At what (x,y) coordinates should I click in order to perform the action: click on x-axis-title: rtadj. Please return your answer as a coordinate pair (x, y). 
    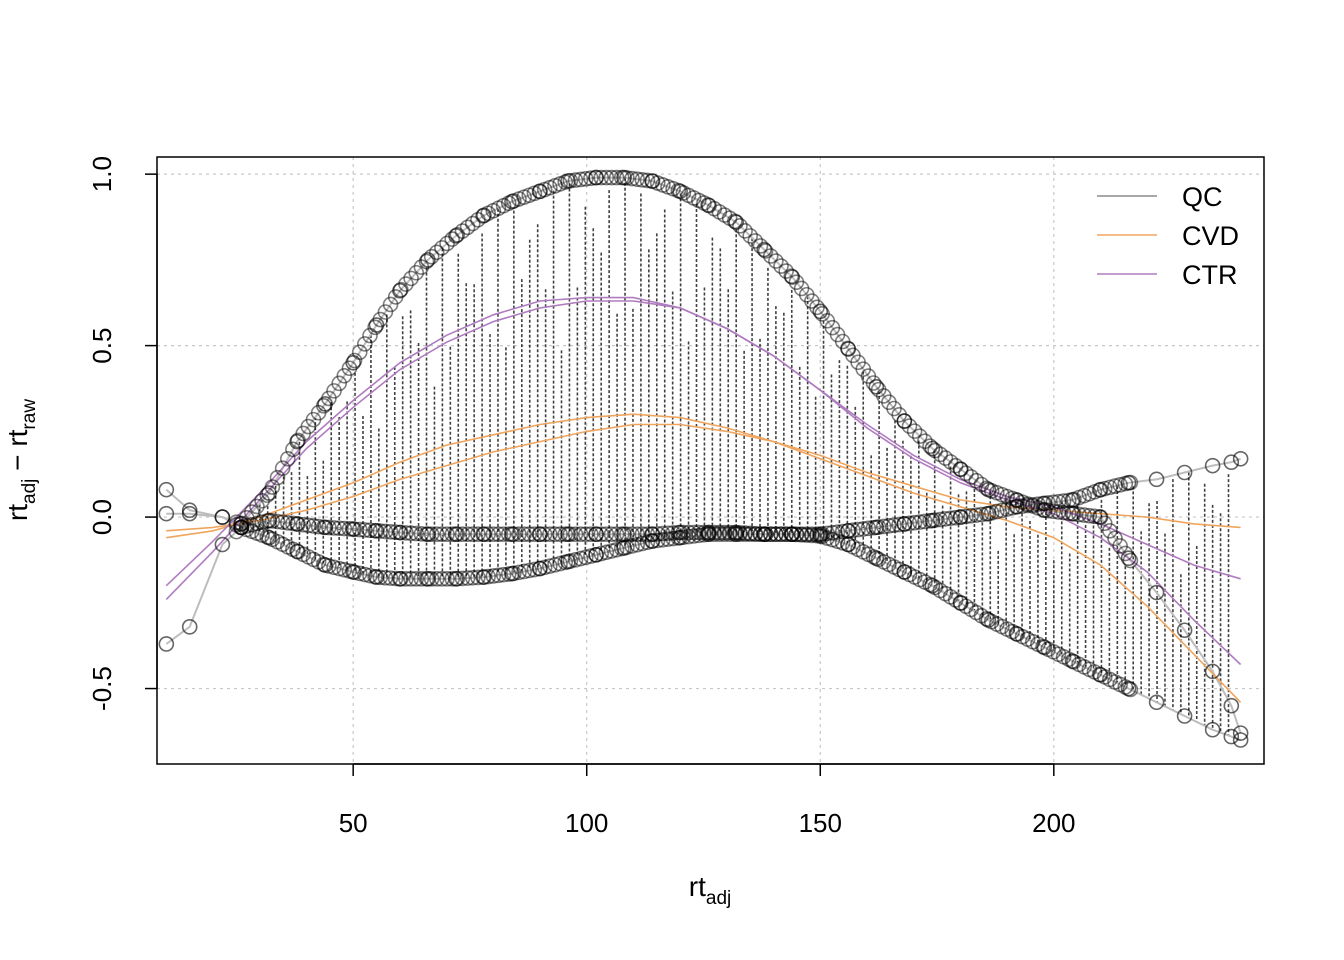
    Looking at the image, I should click on (710, 890).